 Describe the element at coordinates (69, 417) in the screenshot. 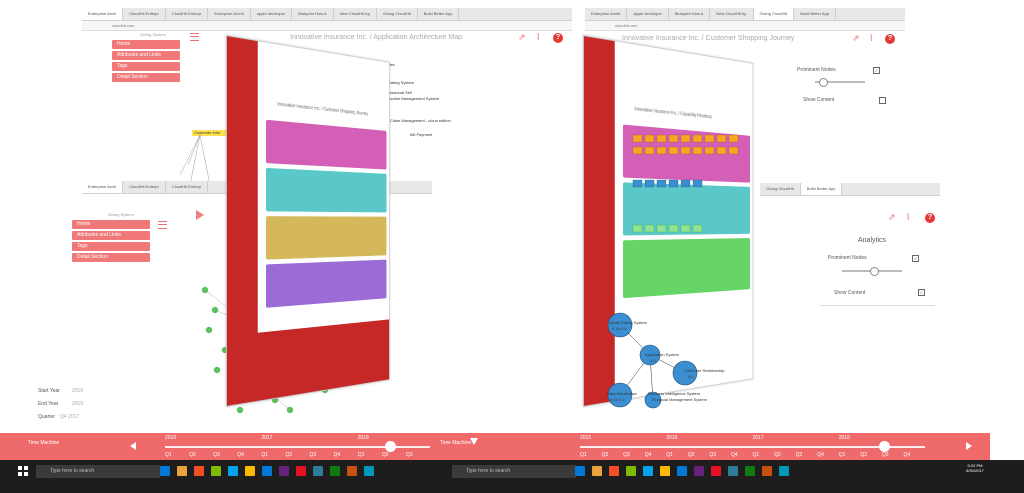

I see `filter-value: Q4 2017` at that location.